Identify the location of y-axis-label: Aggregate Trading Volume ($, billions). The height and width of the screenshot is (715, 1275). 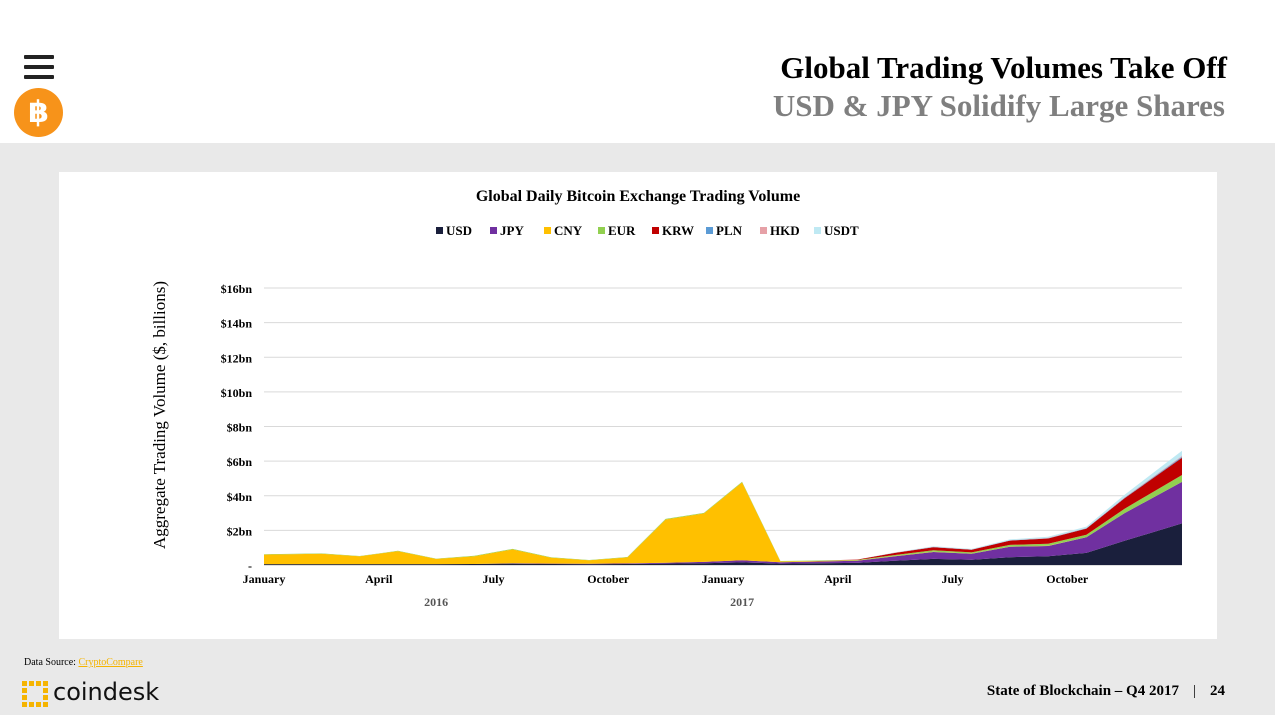
(159, 415).